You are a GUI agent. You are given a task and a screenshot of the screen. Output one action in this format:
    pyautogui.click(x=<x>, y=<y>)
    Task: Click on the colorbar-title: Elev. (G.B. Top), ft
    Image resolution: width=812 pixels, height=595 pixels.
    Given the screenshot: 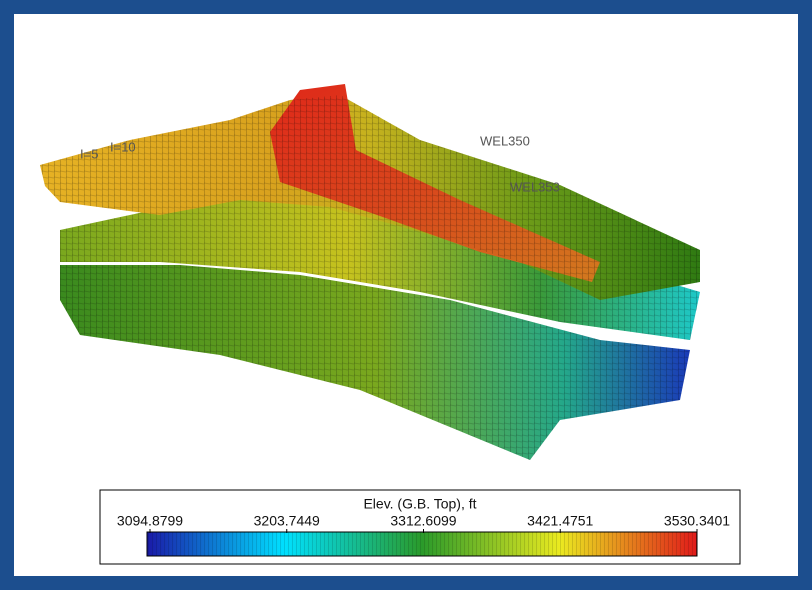 What is the action you would take?
    pyautogui.click(x=419, y=504)
    